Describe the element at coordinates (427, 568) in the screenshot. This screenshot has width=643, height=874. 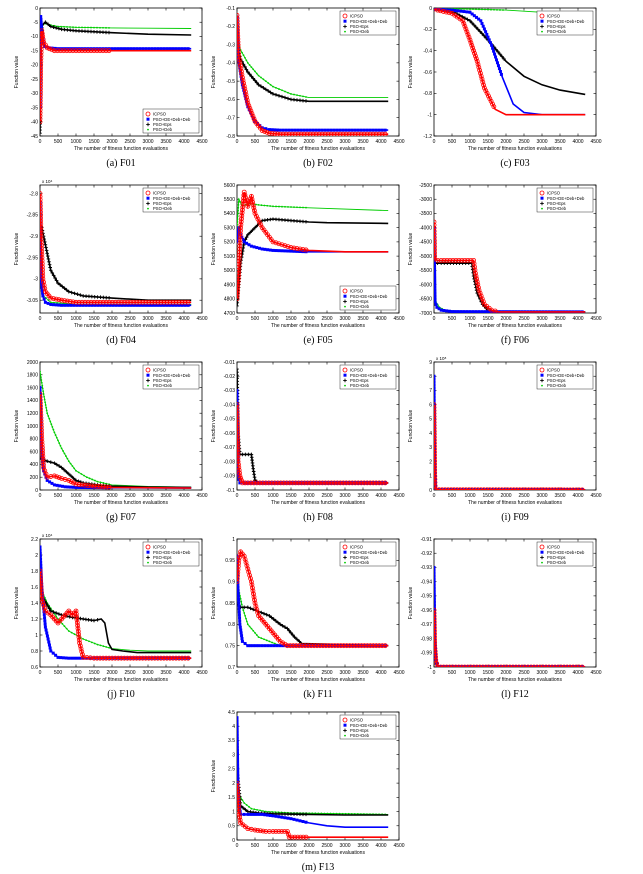
I see `y-tick-label: -0.93` at that location.